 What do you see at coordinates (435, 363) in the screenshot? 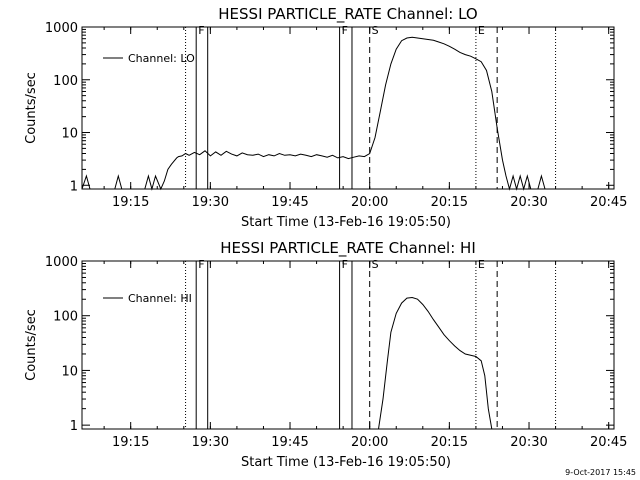
I see `series-line` at bounding box center [435, 363].